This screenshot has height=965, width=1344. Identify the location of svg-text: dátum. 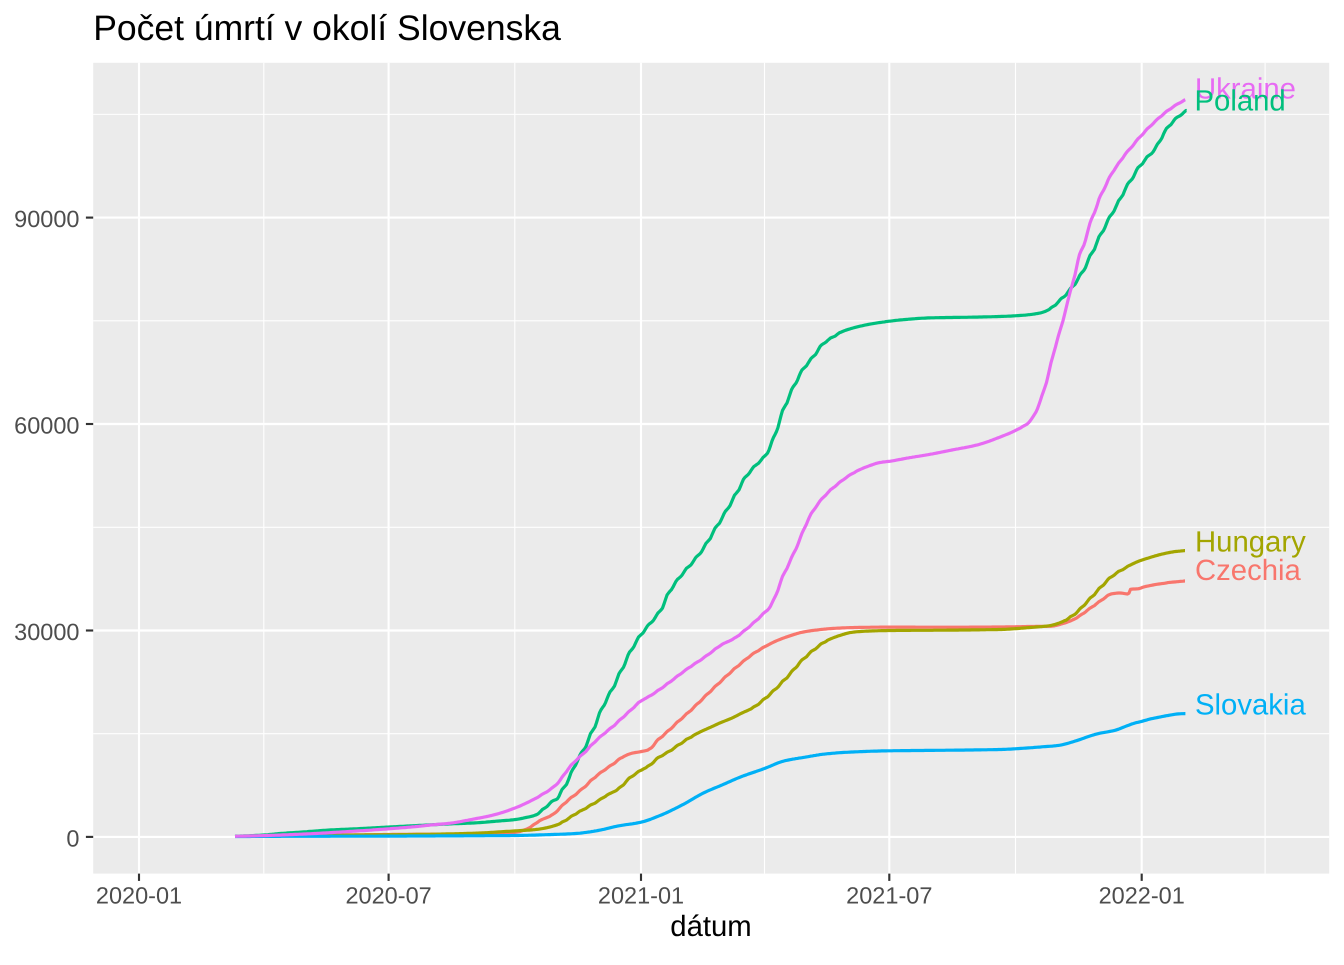
(710, 926).